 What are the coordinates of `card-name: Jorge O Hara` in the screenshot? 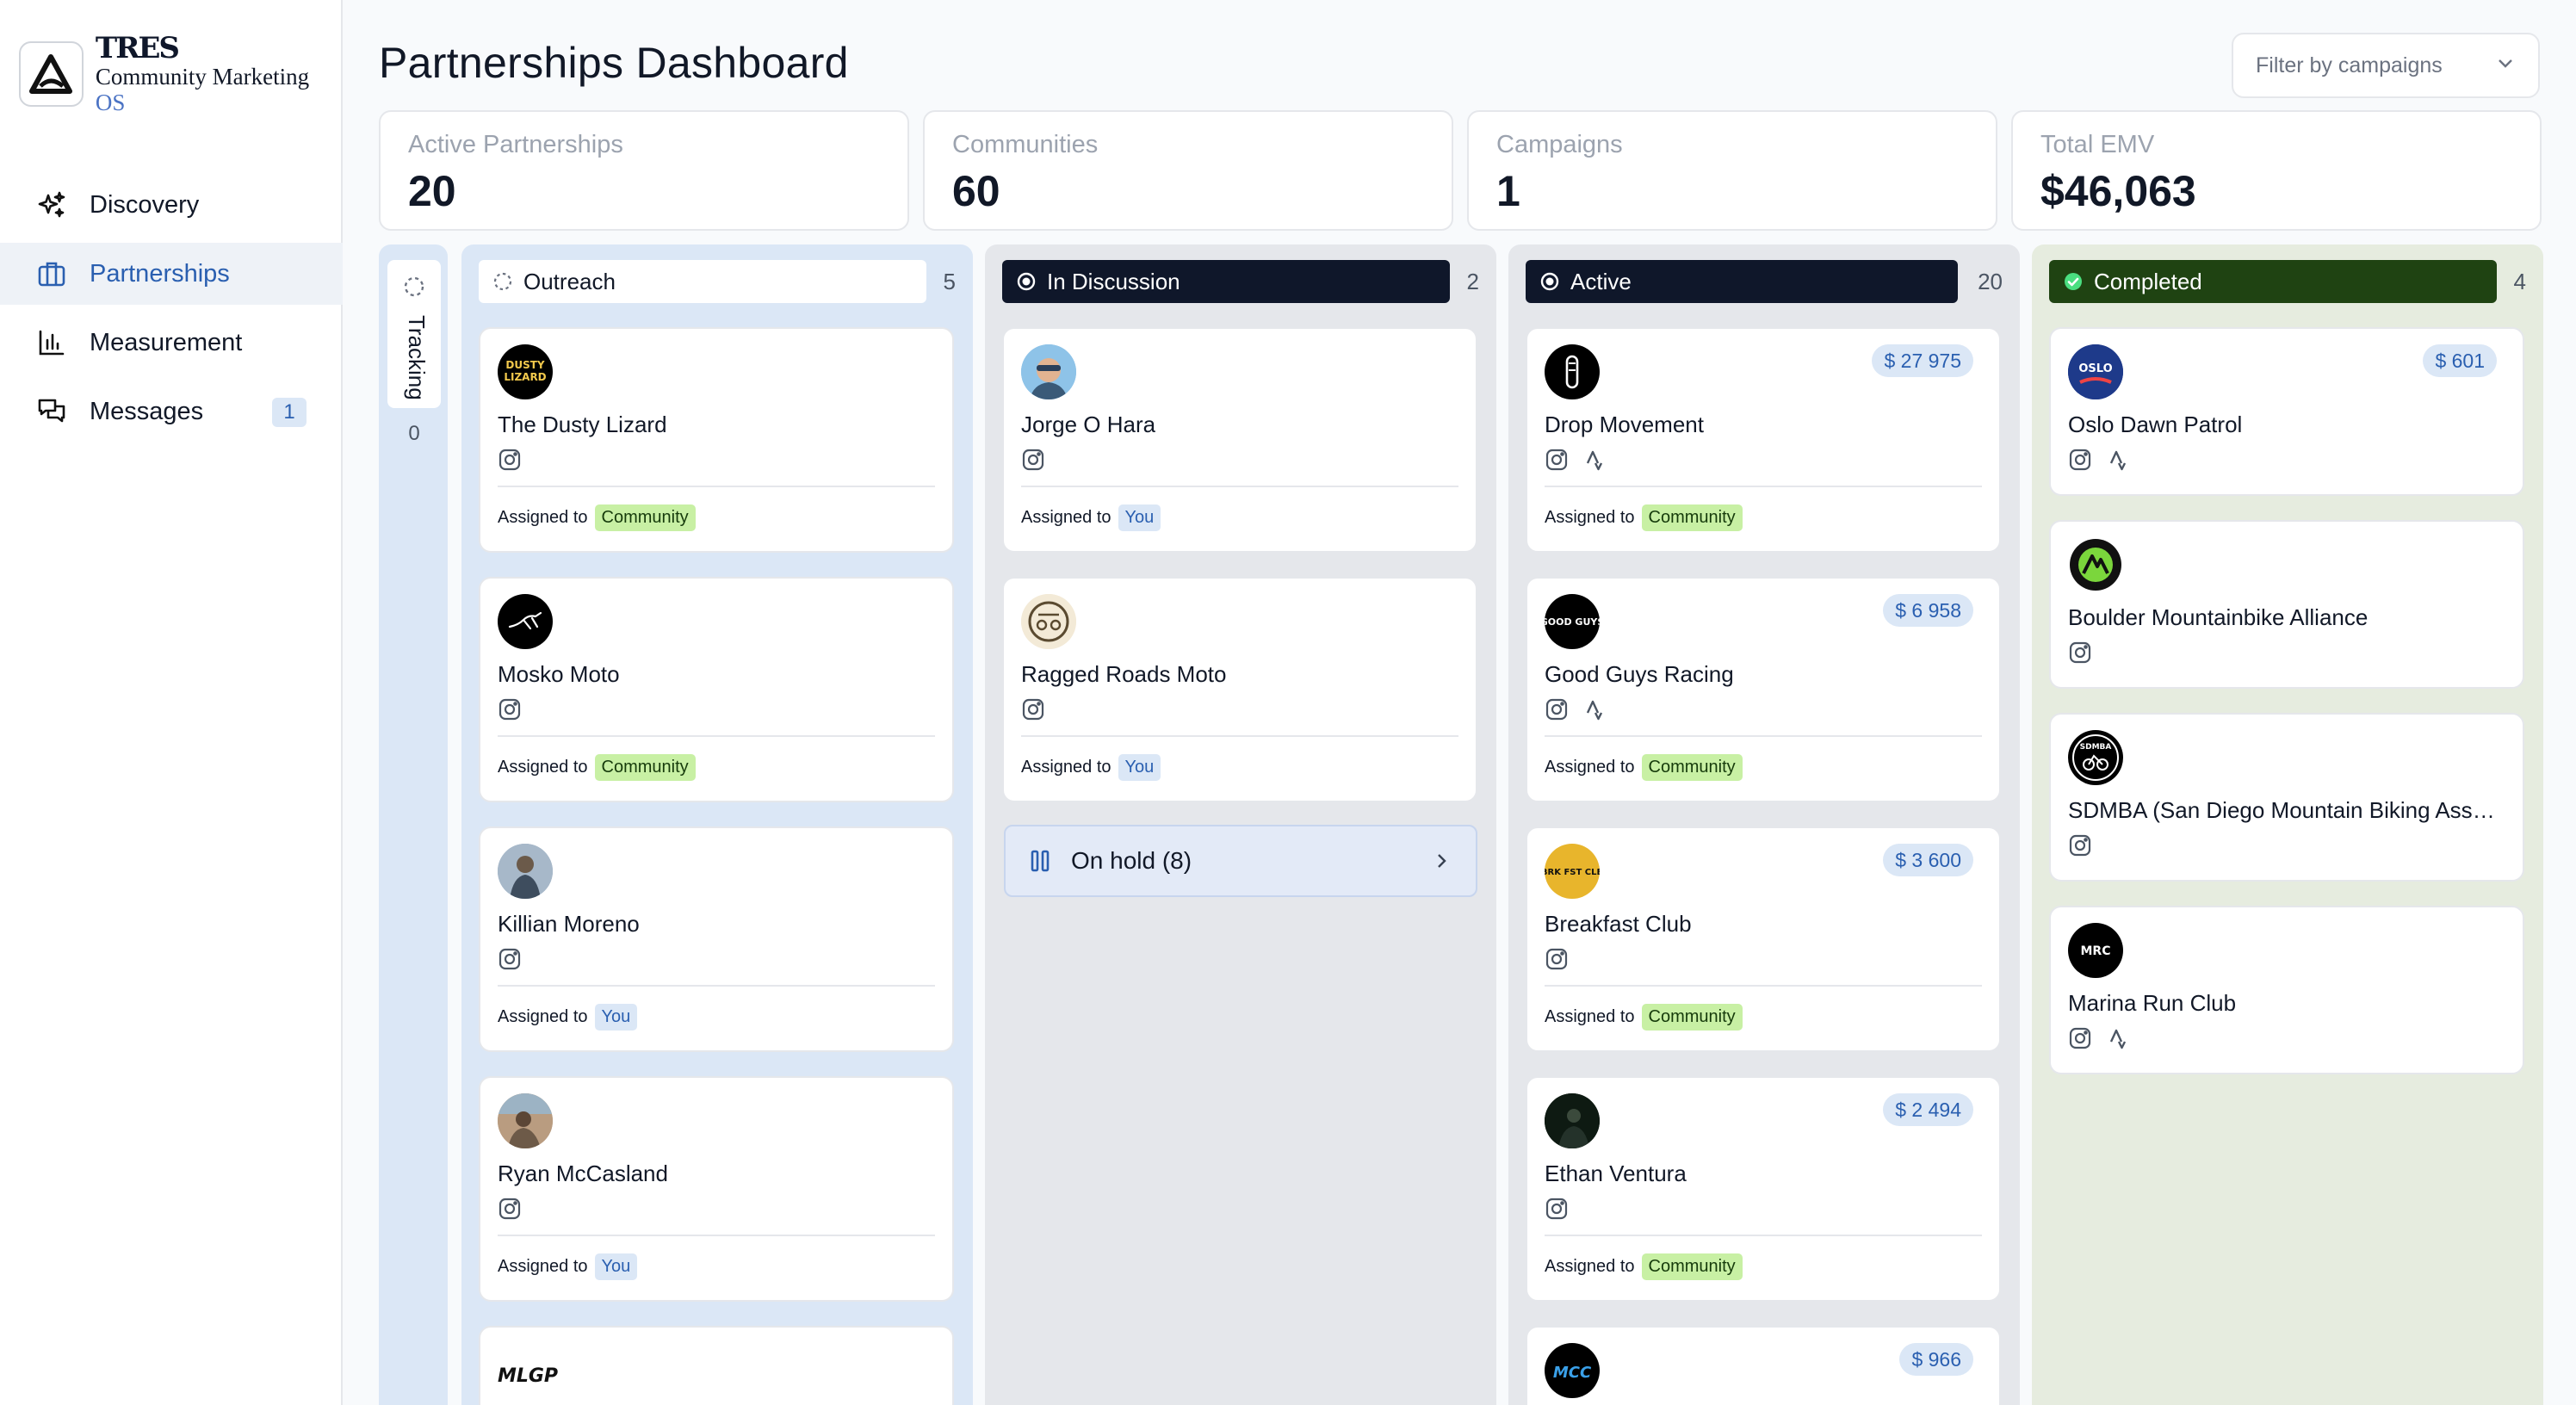 It's located at (1088, 424).